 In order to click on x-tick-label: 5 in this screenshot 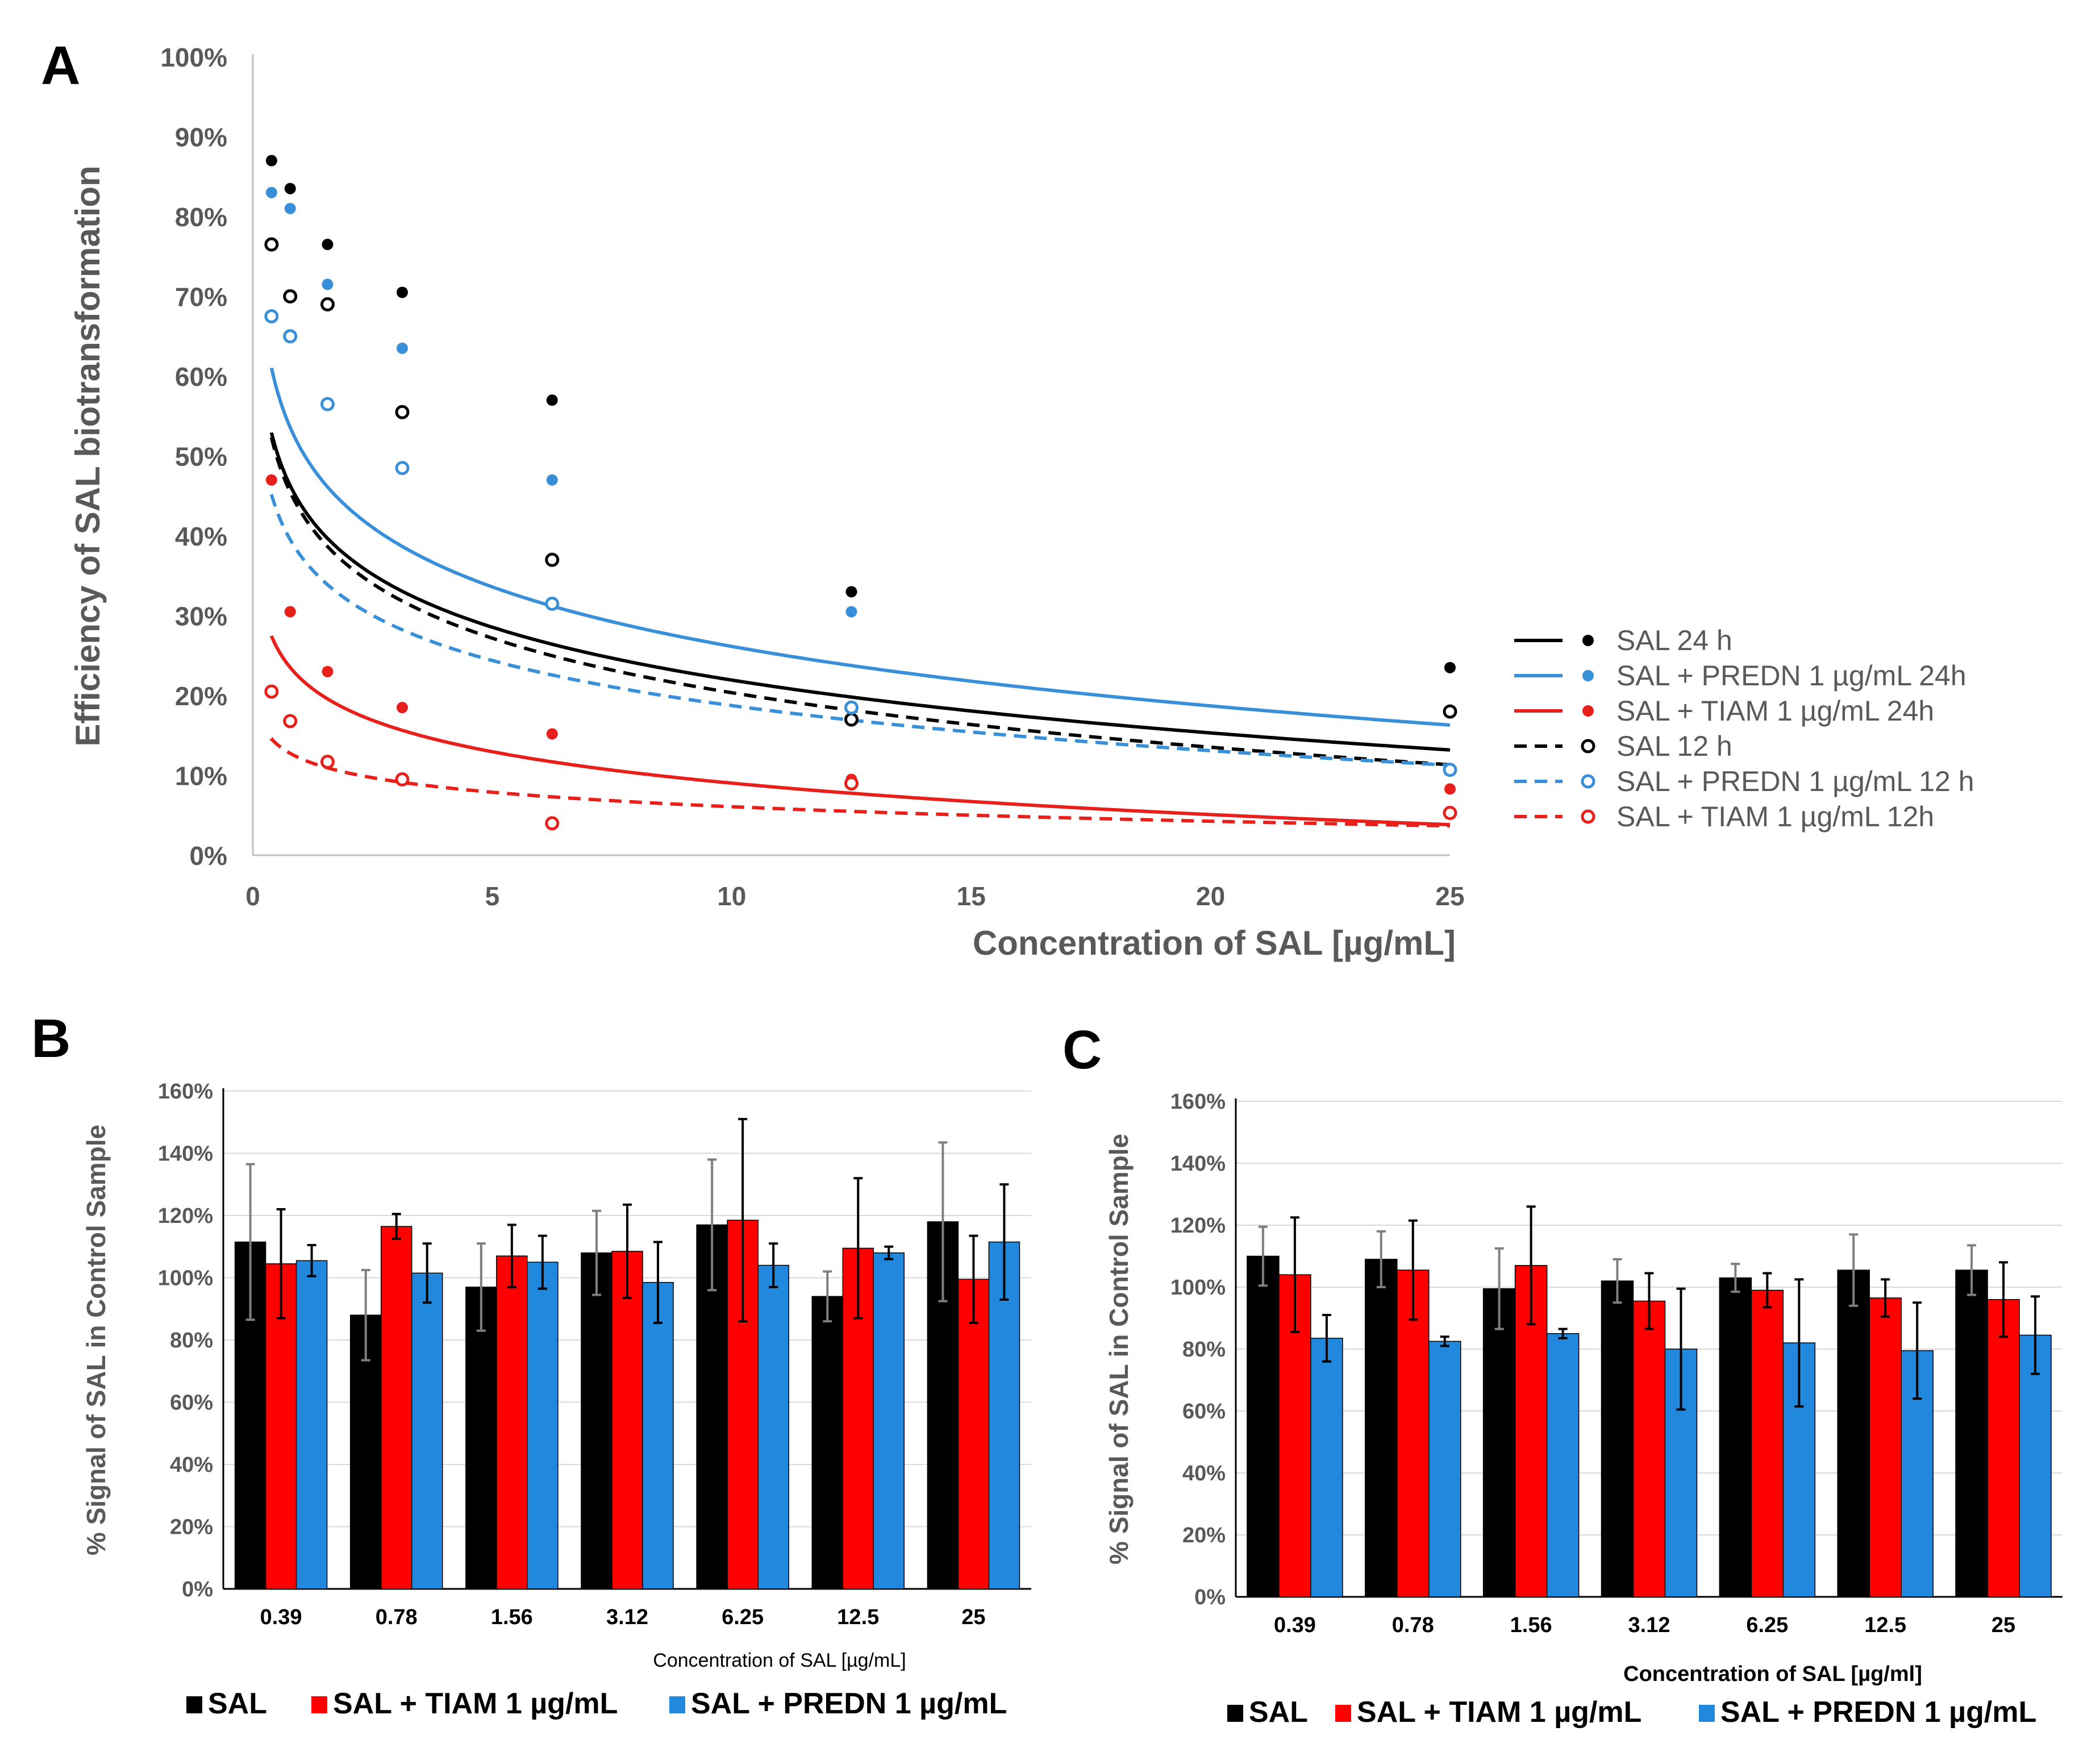, I will do `click(492, 896)`.